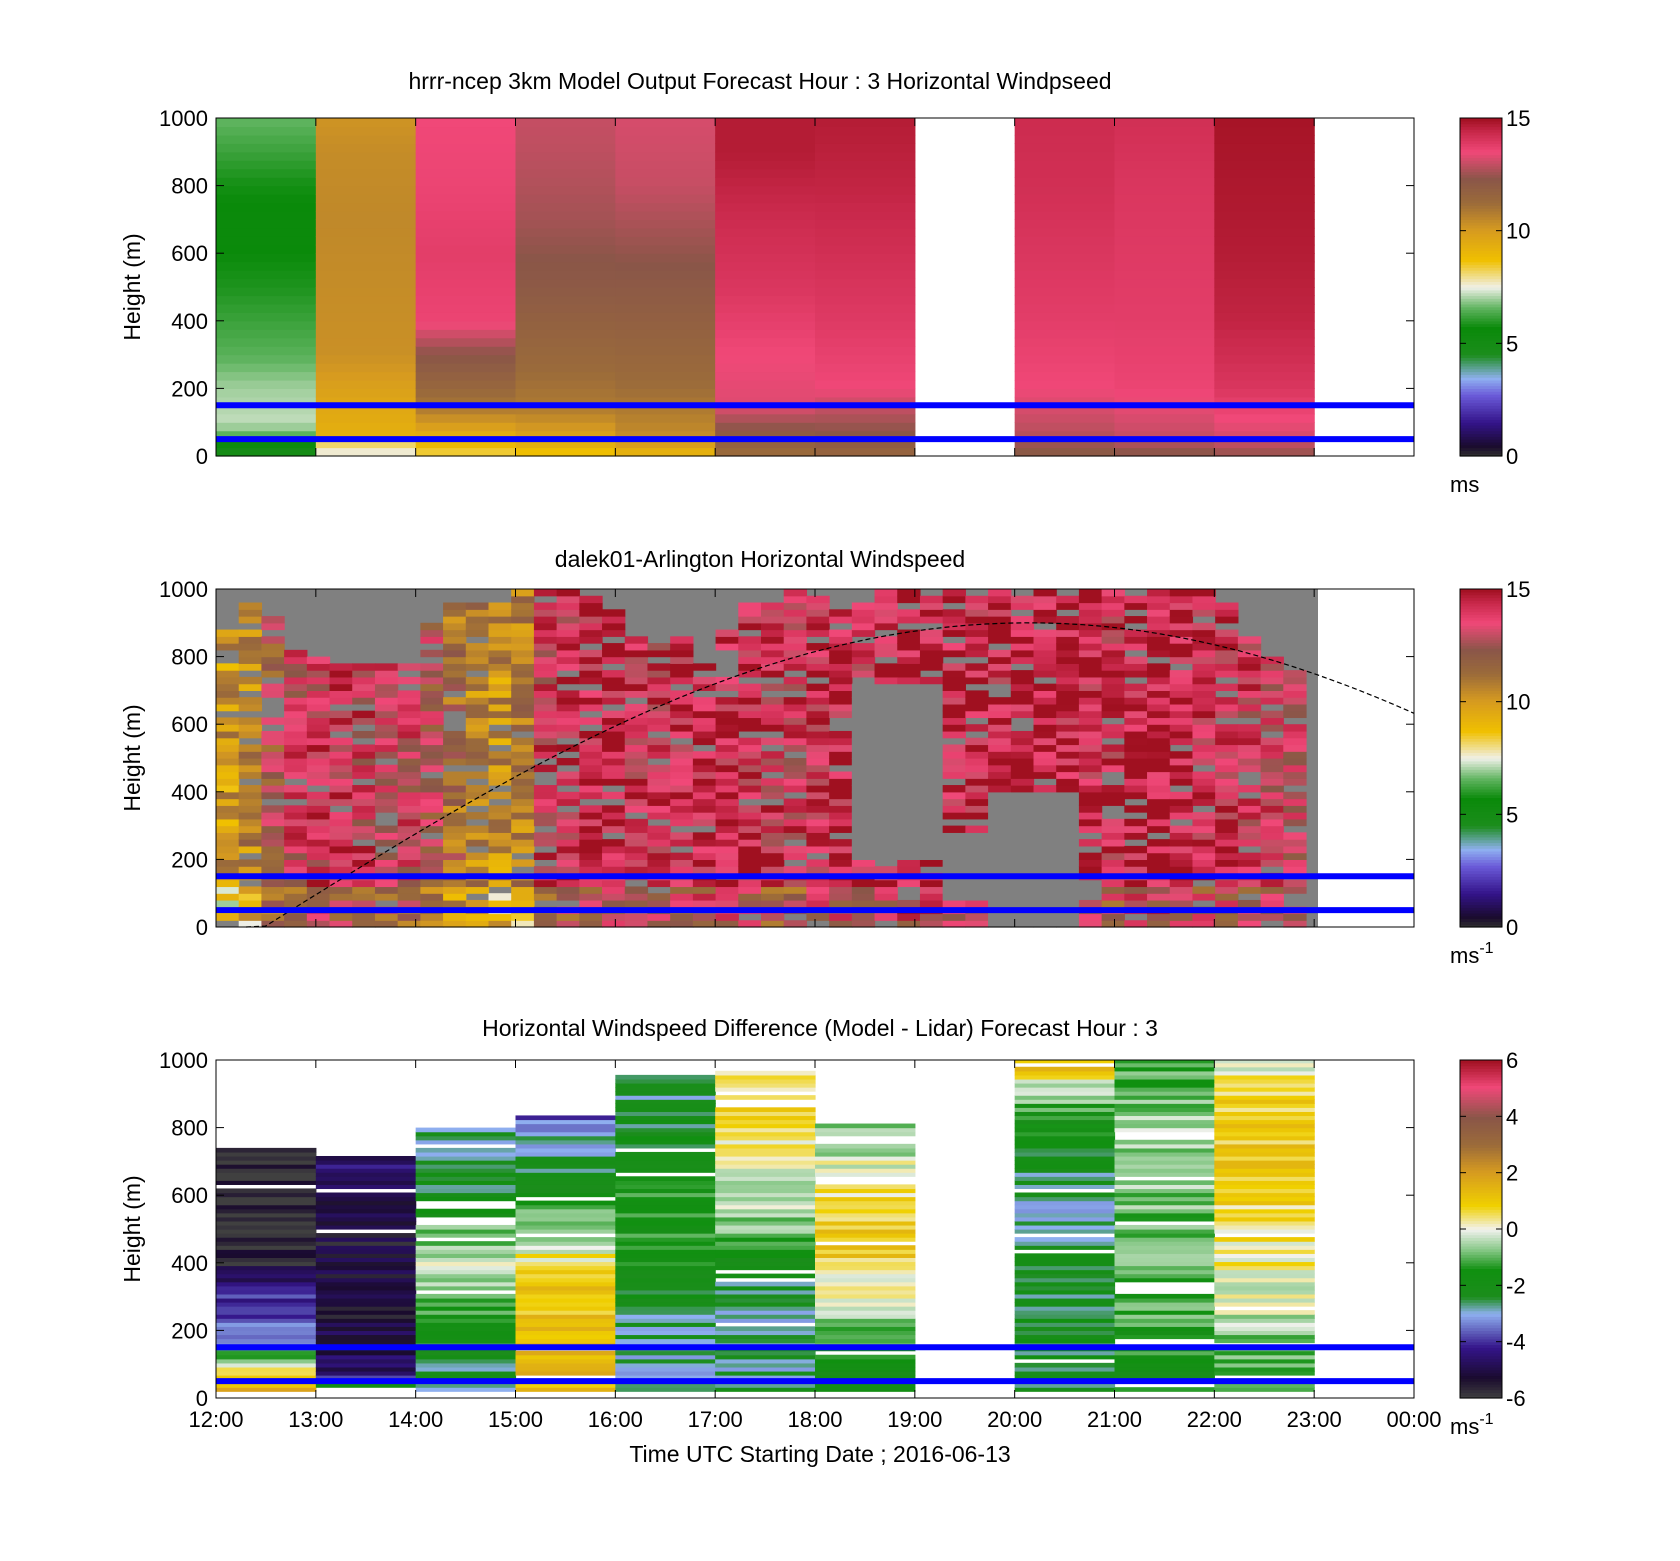 Image resolution: width=1680 pixels, height=1561 pixels. Describe the element at coordinates (1014, 1419) in the screenshot. I see `x-tick-label: 20:00` at that location.